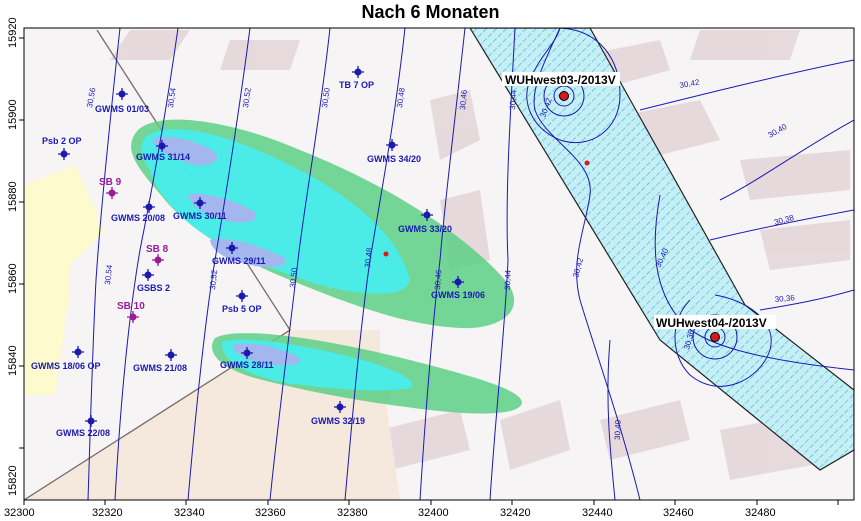 The image size is (861, 521). What do you see at coordinates (19, 513) in the screenshot?
I see `x-tick-label: 32300` at bounding box center [19, 513].